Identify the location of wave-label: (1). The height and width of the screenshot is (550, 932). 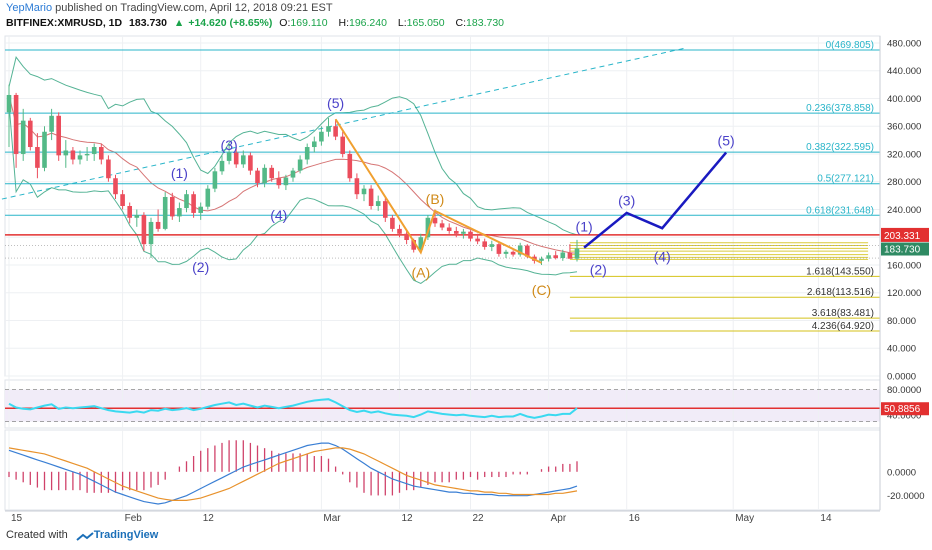
(584, 227).